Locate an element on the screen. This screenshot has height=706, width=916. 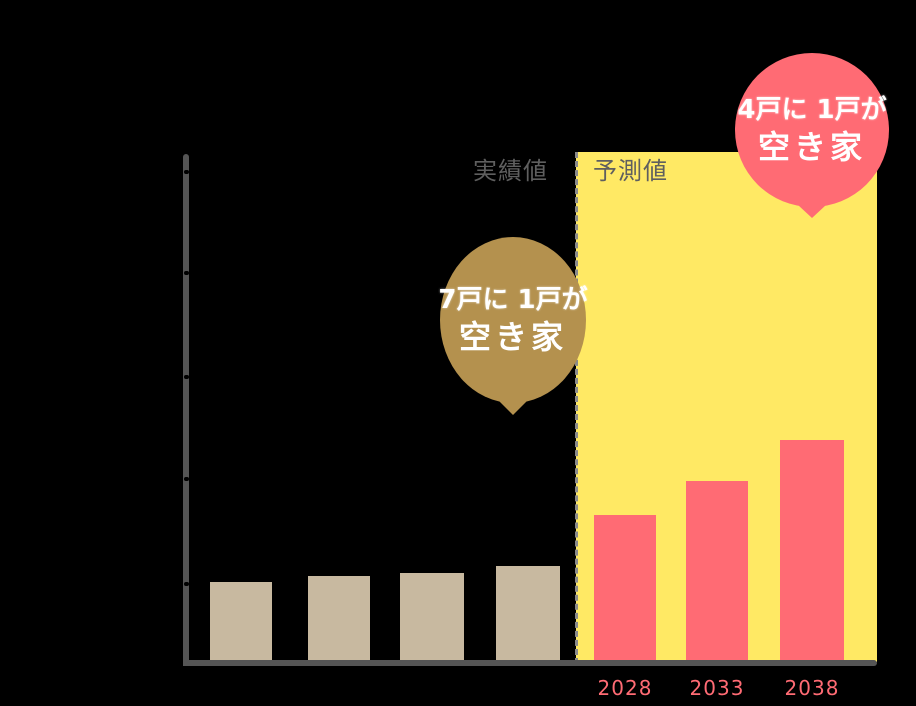
x-label-2038: 2038 is located at coordinates (812, 688).